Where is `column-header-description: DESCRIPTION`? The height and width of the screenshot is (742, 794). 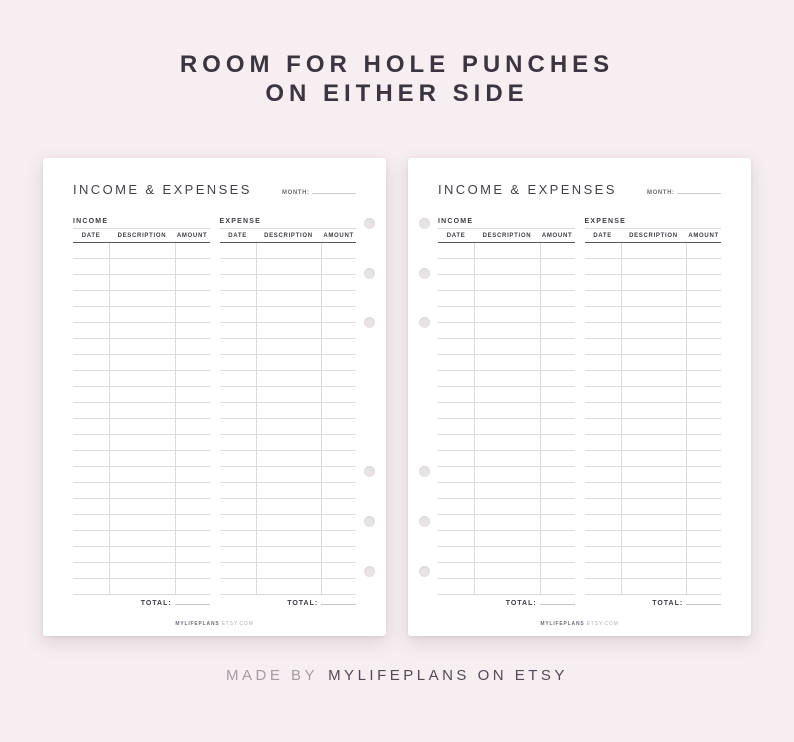 column-header-description: DESCRIPTION is located at coordinates (653, 236).